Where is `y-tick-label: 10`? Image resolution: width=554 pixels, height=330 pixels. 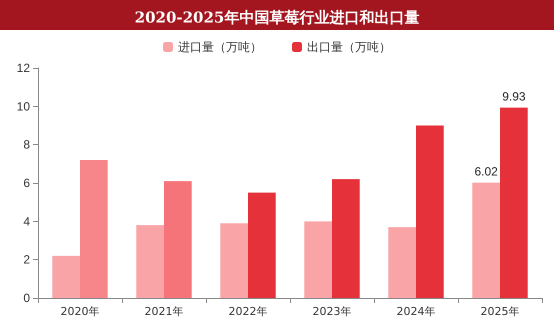 y-tick-label: 10 is located at coordinates (23, 106).